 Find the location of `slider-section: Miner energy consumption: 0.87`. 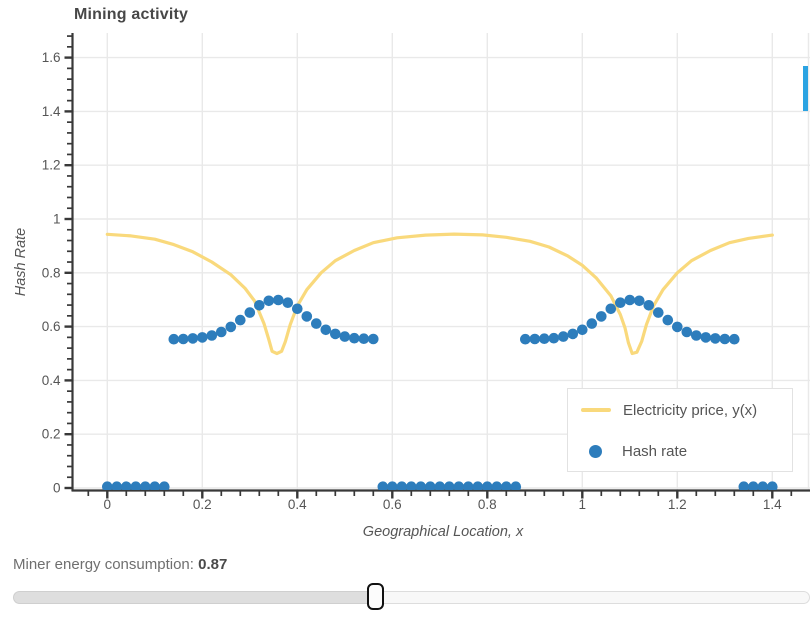

slider-section: Miner energy consumption: 0.87 is located at coordinates (405, 584).